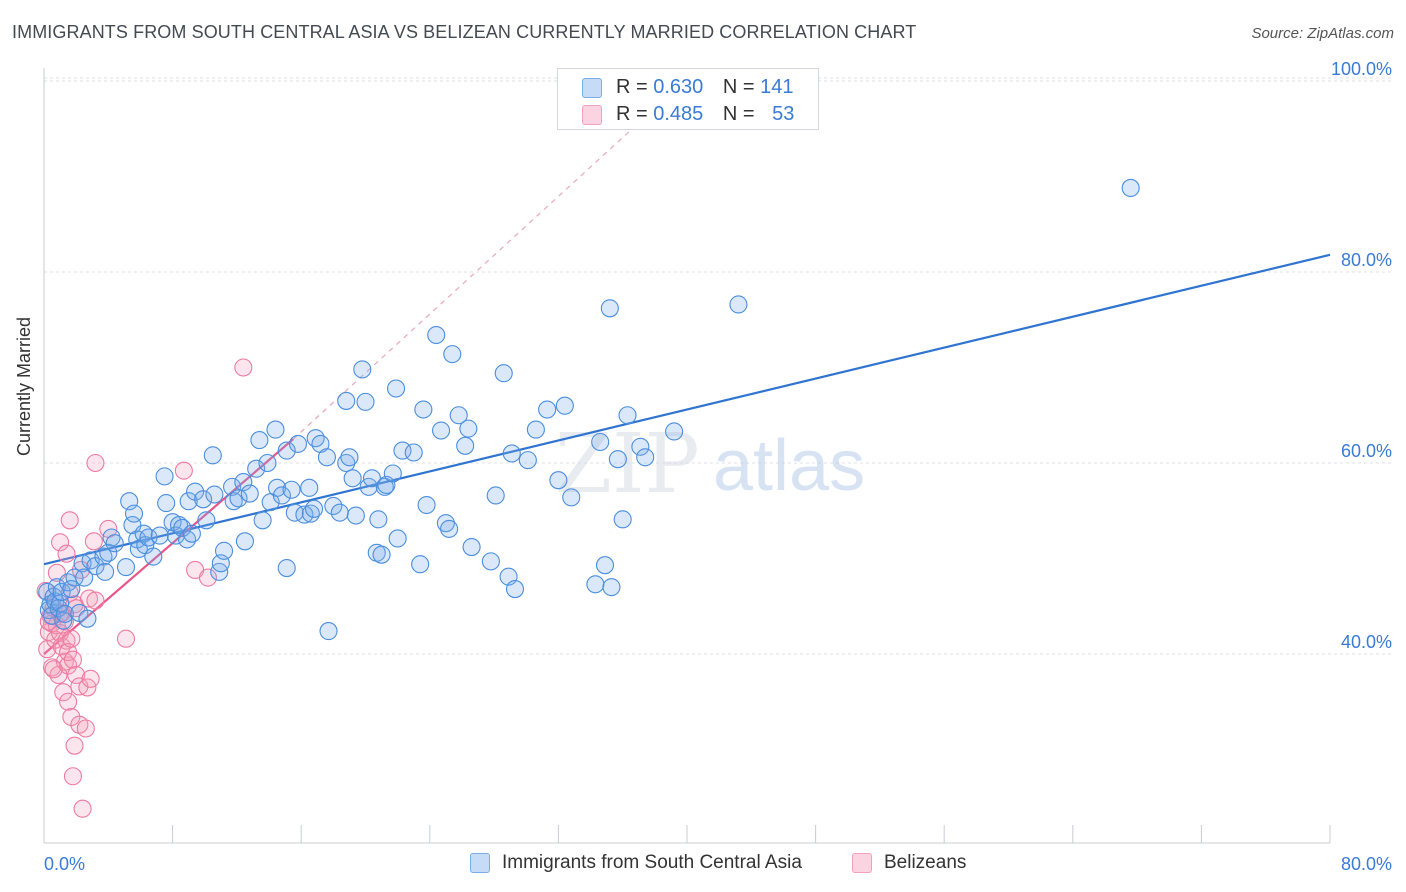 This screenshot has width=1406, height=892. I want to click on belizean-points, so click(144, 588).